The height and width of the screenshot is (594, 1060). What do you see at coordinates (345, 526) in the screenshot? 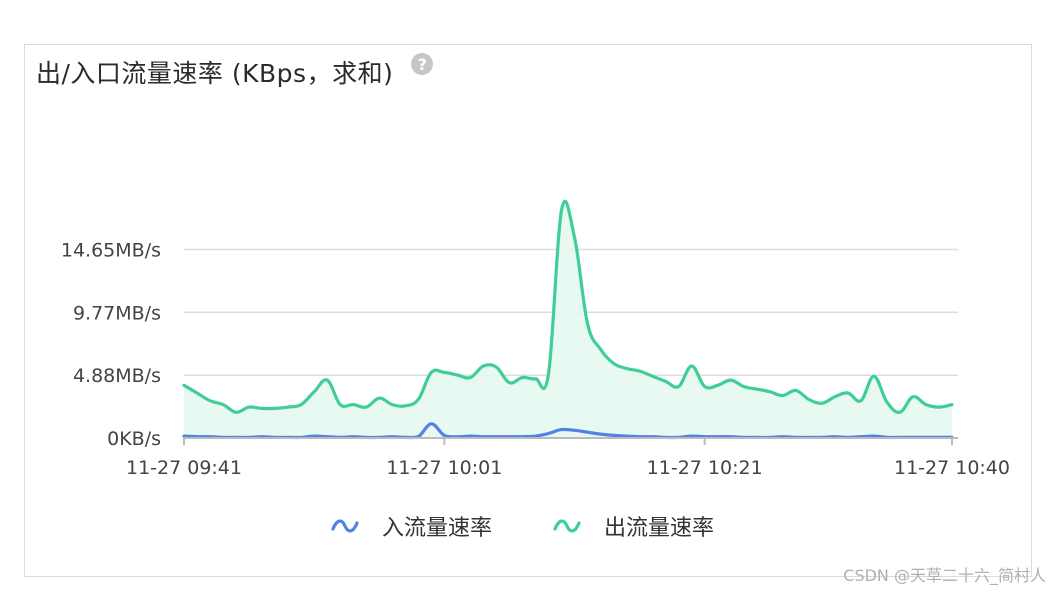
I see `legend-wave-icon-inbound` at bounding box center [345, 526].